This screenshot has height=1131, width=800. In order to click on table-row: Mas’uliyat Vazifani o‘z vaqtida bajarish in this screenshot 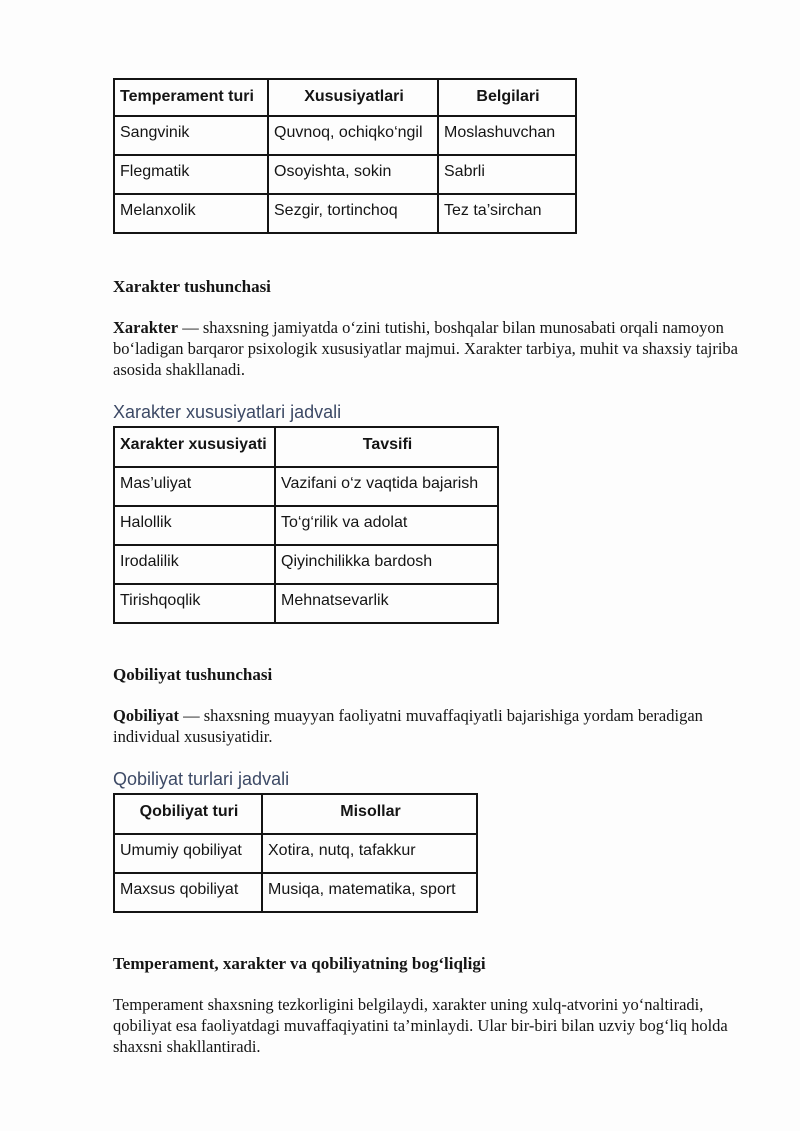, I will do `click(306, 486)`.